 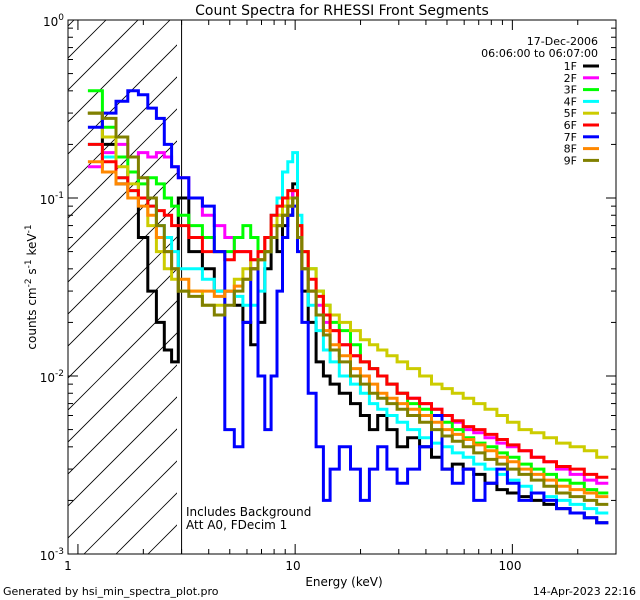 I want to click on x-tick-label-10: 10, so click(x=292, y=566).